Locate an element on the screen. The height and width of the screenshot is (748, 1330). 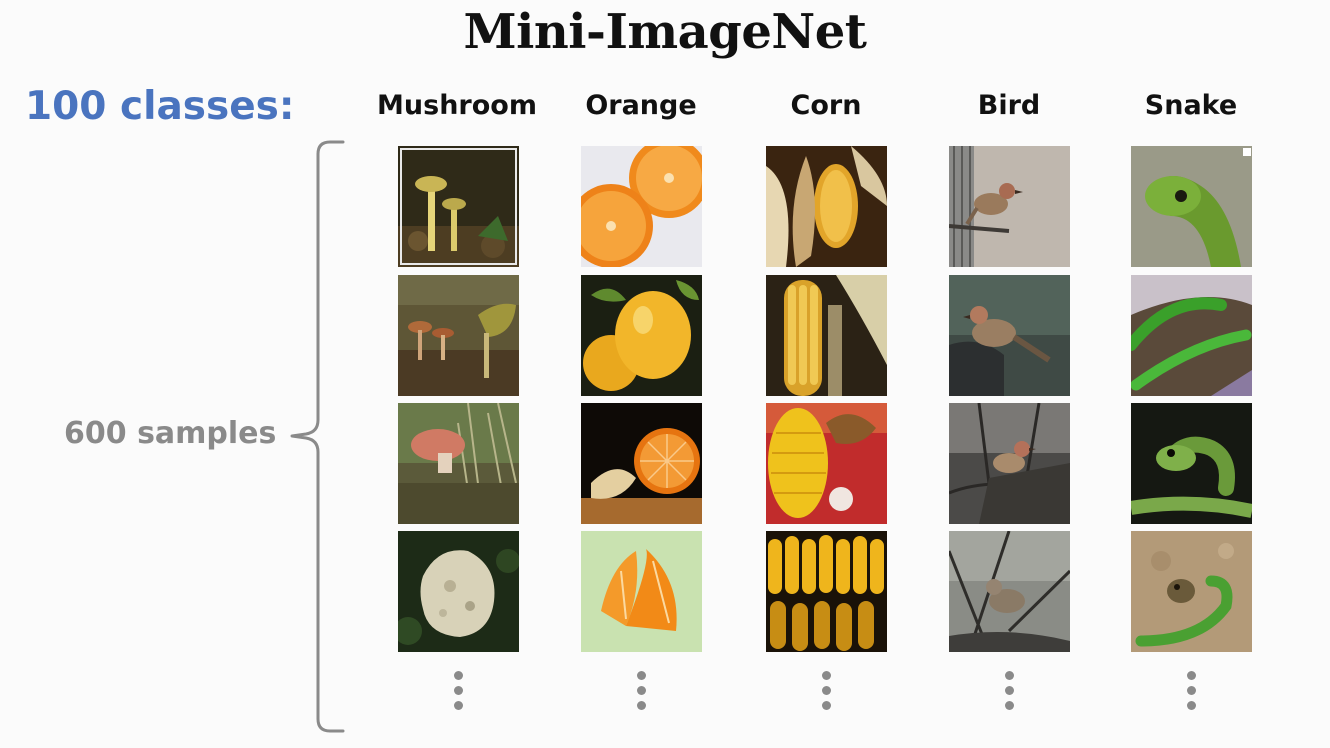
ellipsis-snake is located at coordinates (1191, 693).